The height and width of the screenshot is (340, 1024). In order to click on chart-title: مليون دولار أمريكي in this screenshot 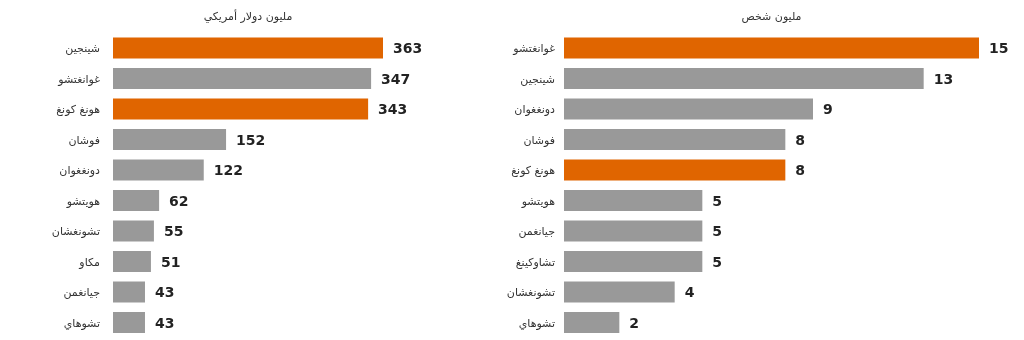, I will do `click(248, 16)`.